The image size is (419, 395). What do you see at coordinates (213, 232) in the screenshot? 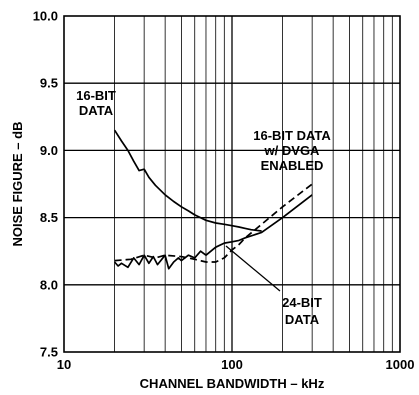
I see `series-line-twentyfour-bit` at bounding box center [213, 232].